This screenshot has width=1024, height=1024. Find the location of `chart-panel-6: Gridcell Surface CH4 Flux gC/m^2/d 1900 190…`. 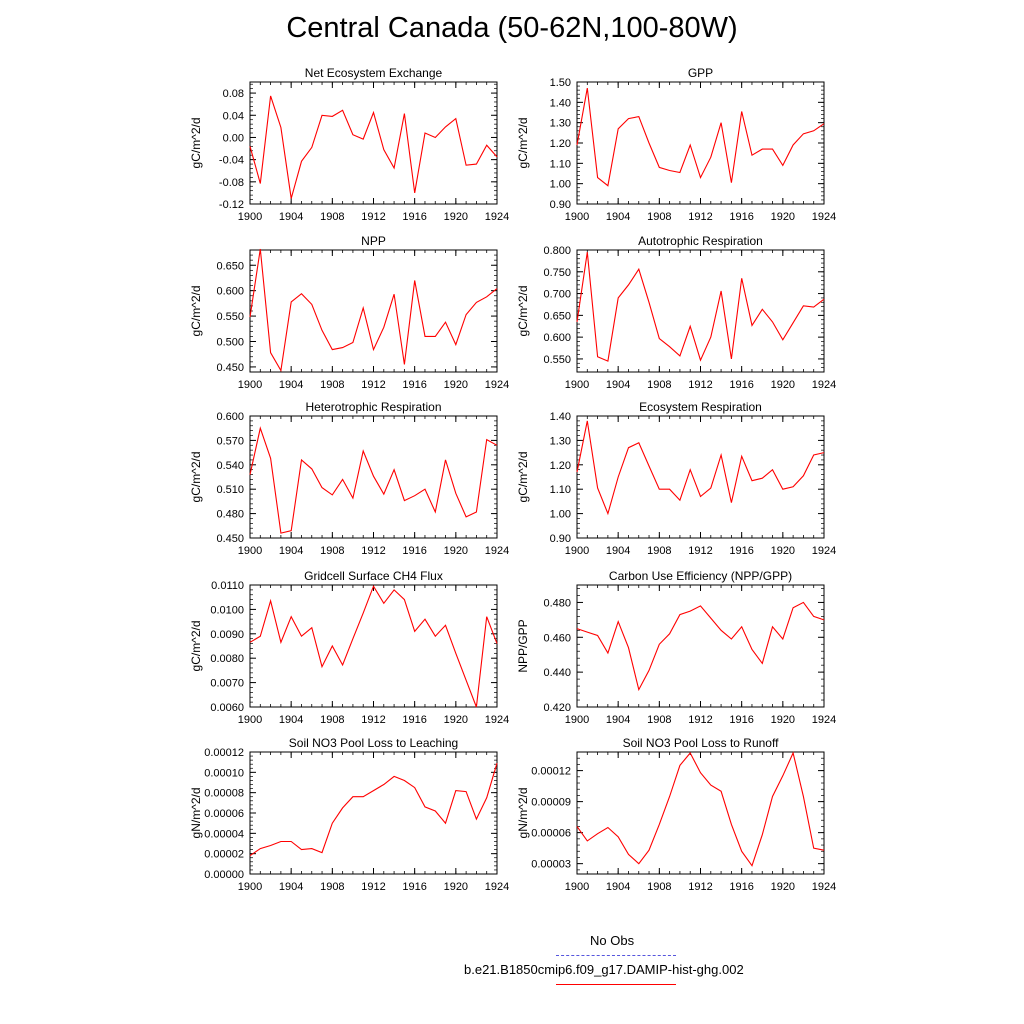

chart-panel-6: Gridcell Surface CH4 Flux gC/m^2/d 1900 190… is located at coordinates (349, 647).